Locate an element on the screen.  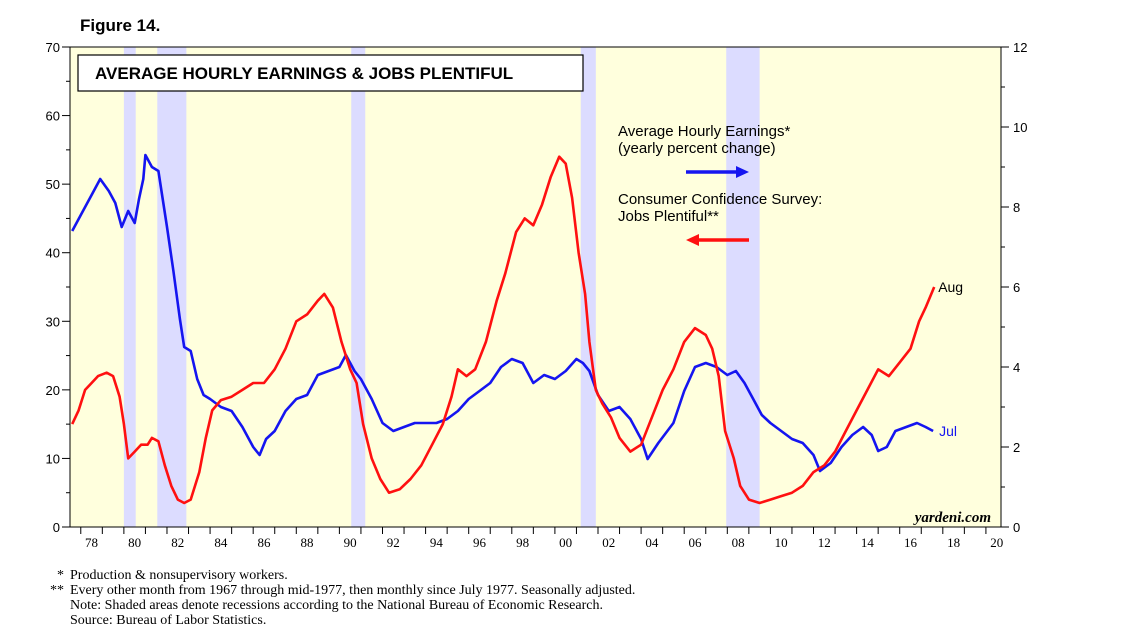
legend-jobs-line2: Jobs Plentiful** is located at coordinates (668, 216).